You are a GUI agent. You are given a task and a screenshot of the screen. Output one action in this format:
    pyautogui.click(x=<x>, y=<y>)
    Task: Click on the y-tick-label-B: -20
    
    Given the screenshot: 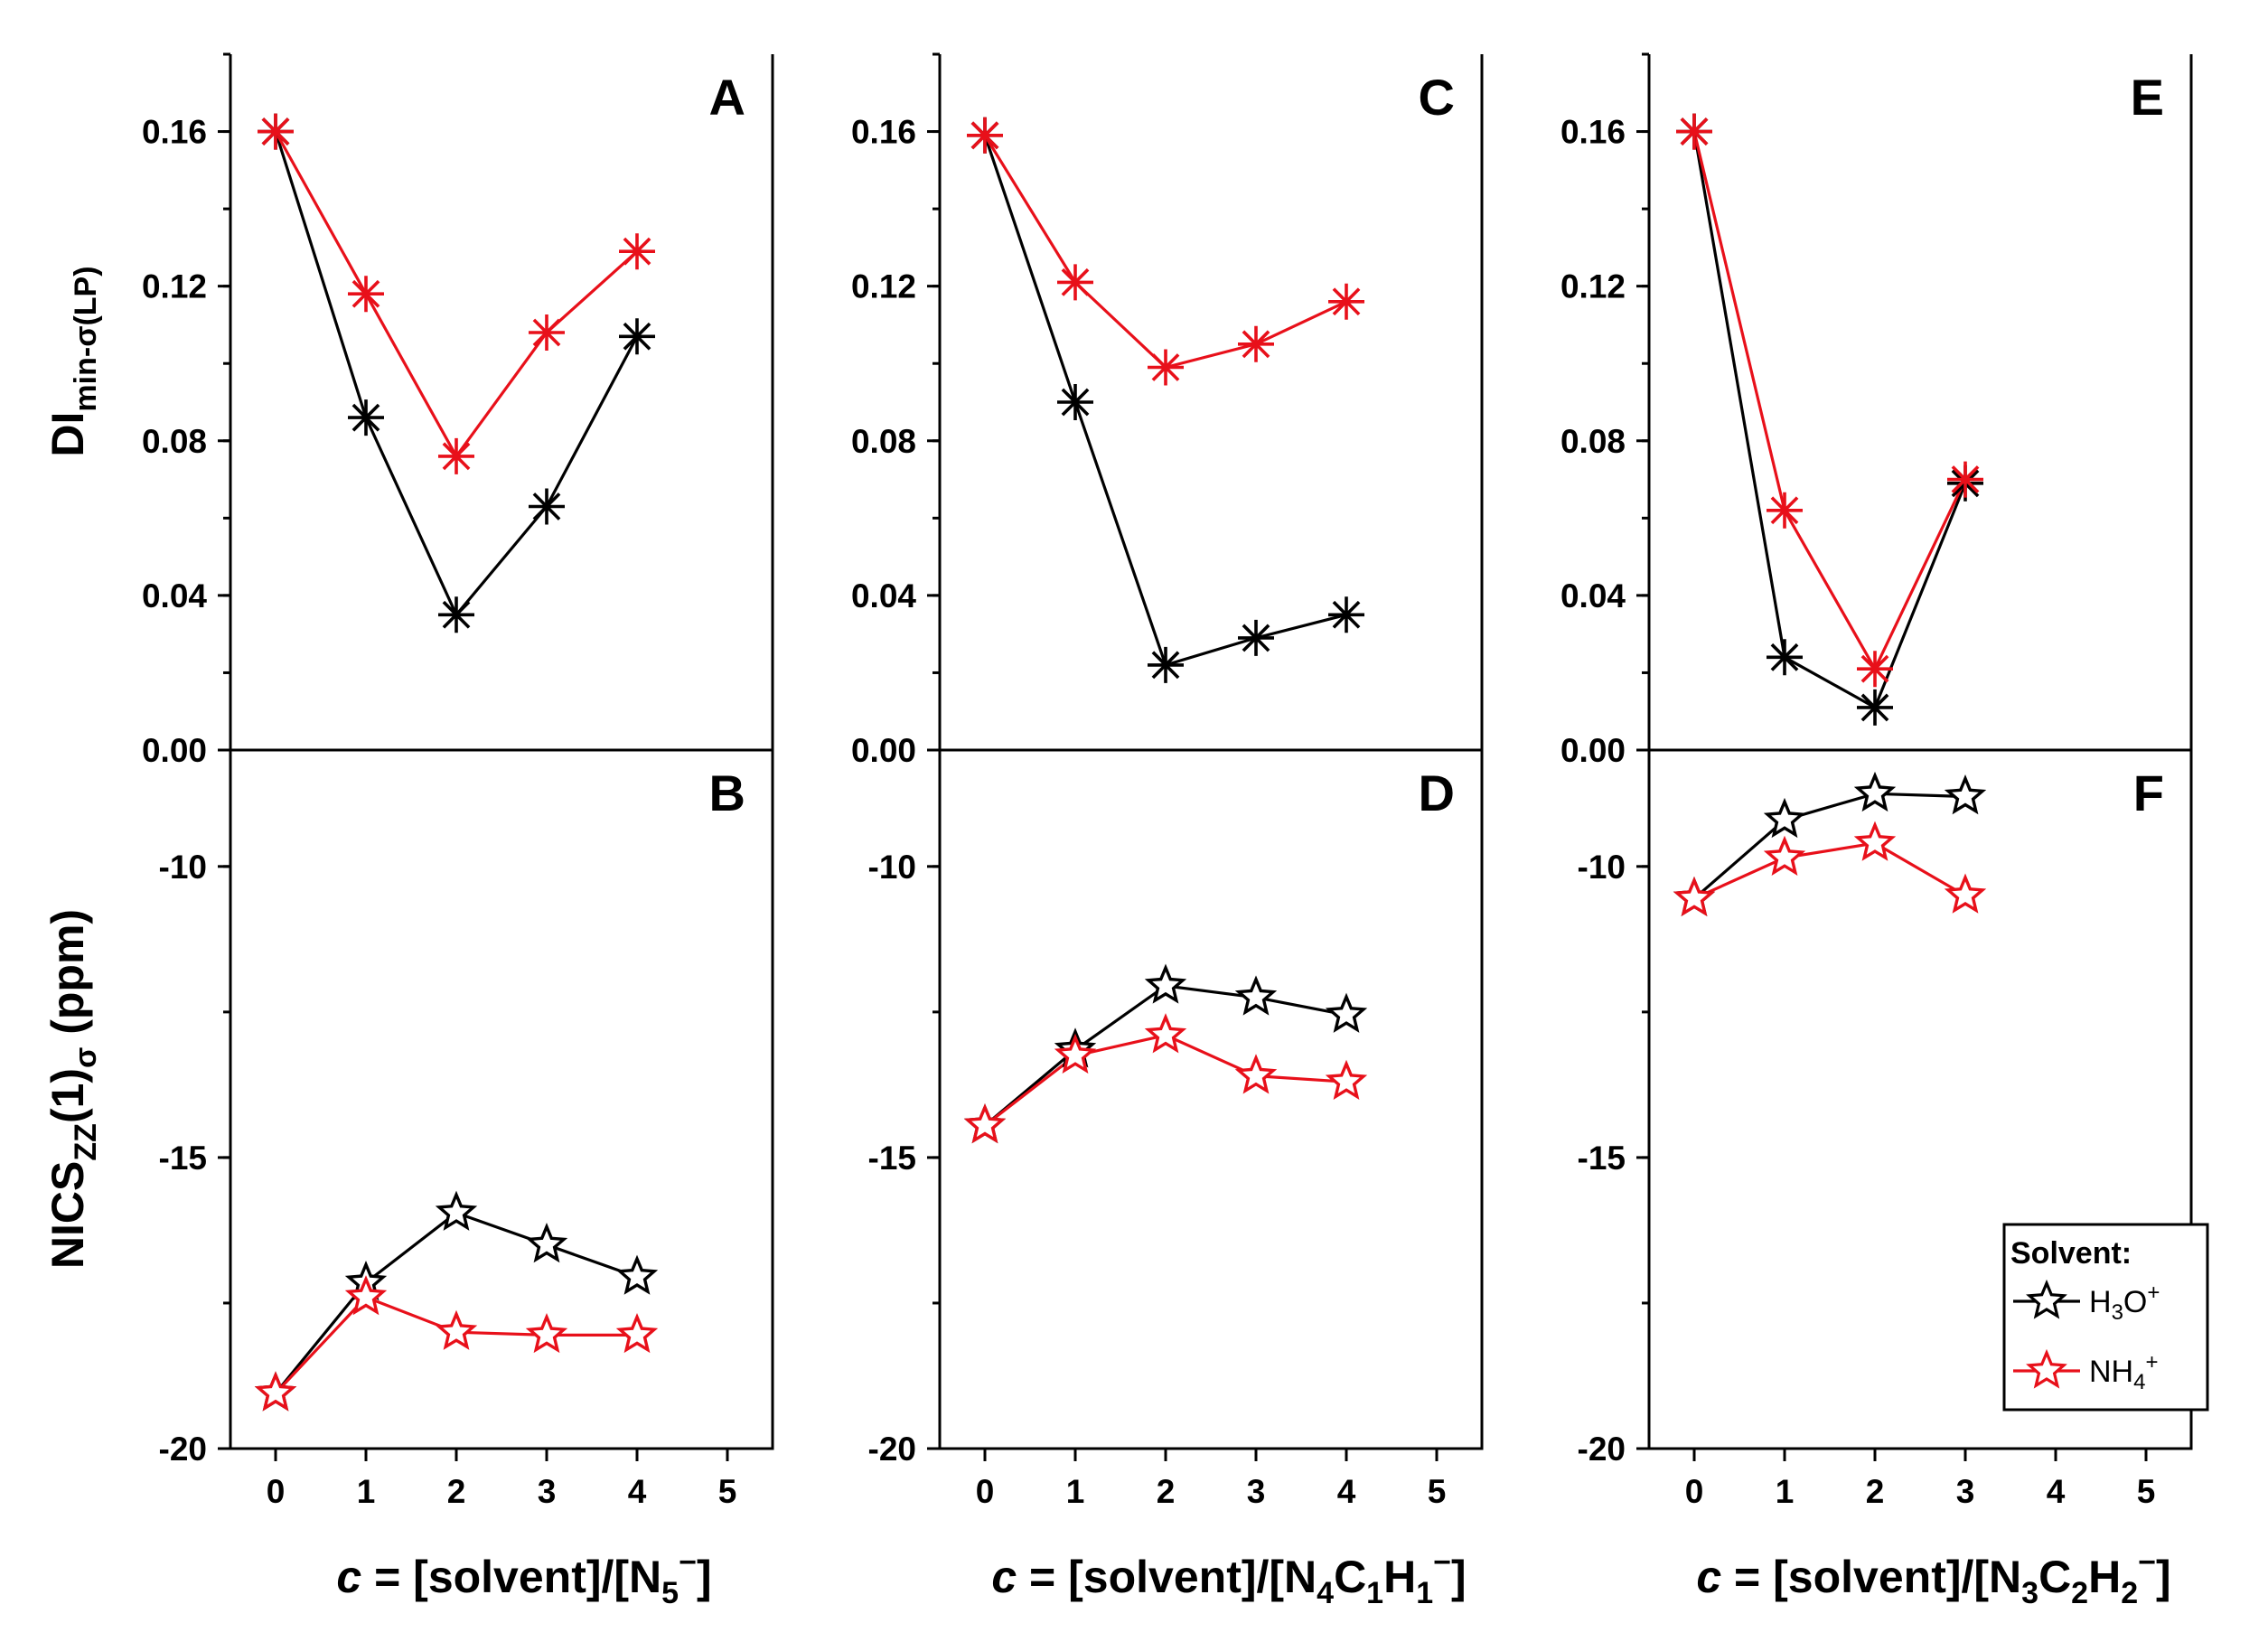 What is the action you would take?
    pyautogui.click(x=183, y=1449)
    